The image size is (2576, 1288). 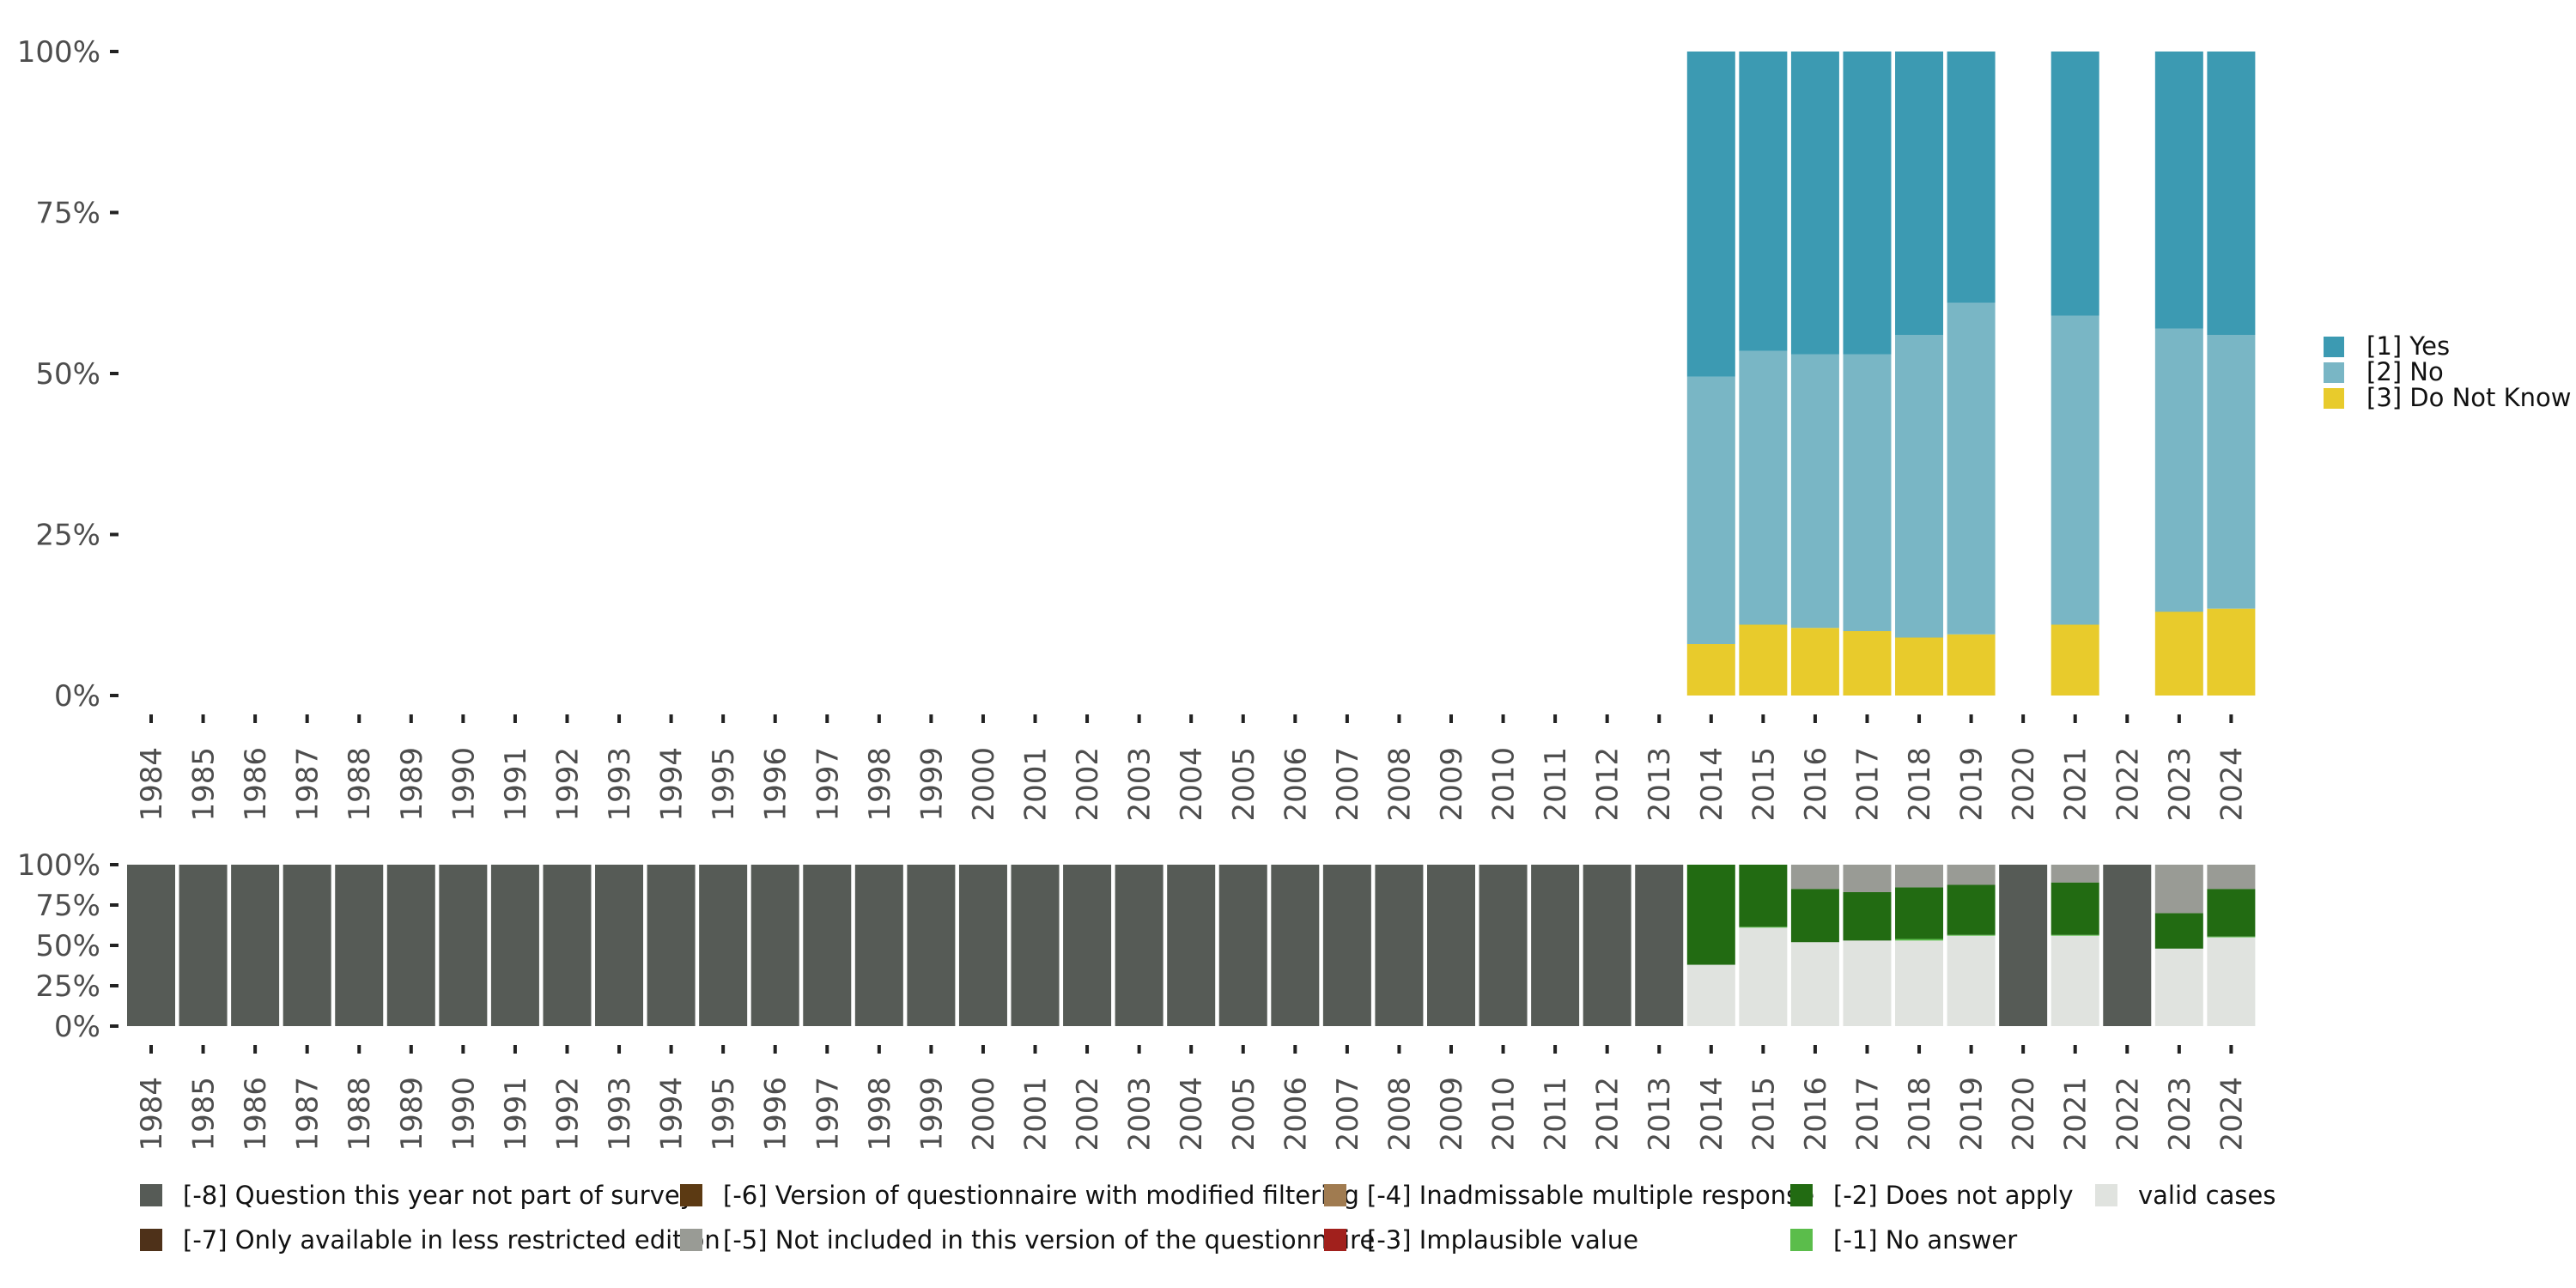 What do you see at coordinates (2075, 908) in the screenshot?
I see `bar-2-does-not-apply-2021` at bounding box center [2075, 908].